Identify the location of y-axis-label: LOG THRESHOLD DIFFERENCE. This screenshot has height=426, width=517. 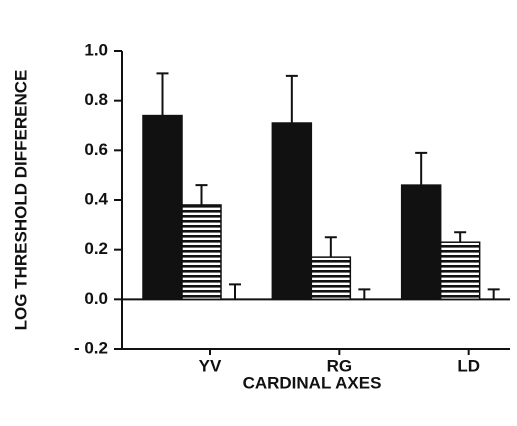
(20, 200).